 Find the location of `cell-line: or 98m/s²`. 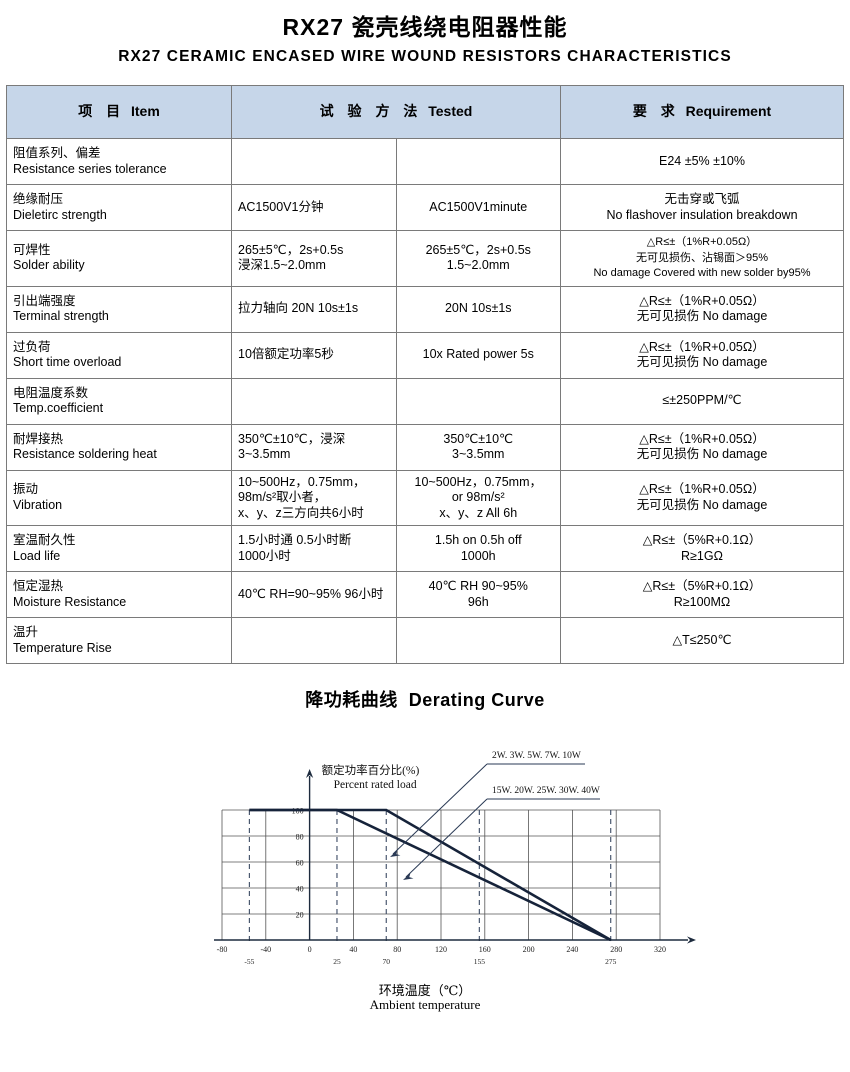

cell-line: or 98m/s² is located at coordinates (478, 497).